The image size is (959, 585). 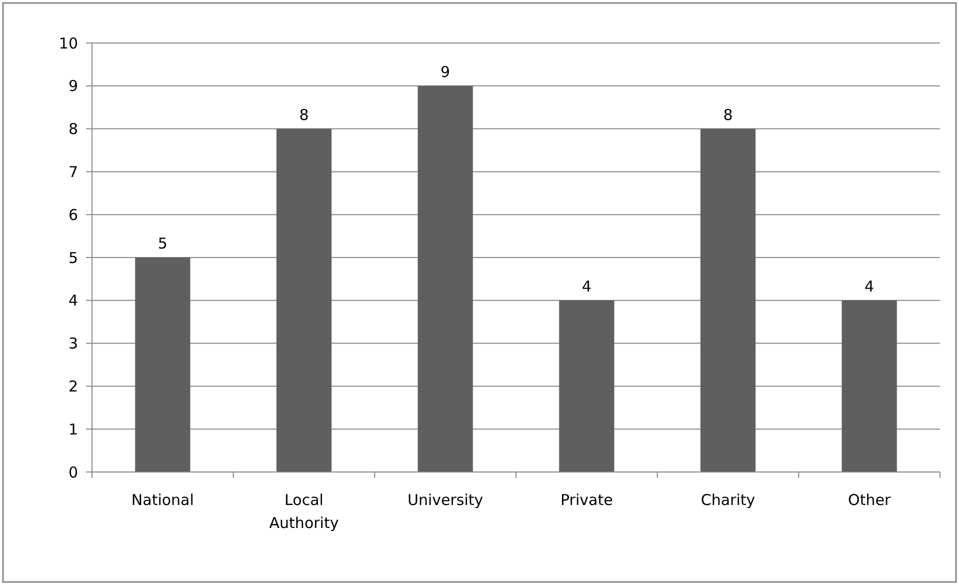 I want to click on x-tick-label: Other, so click(x=870, y=500).